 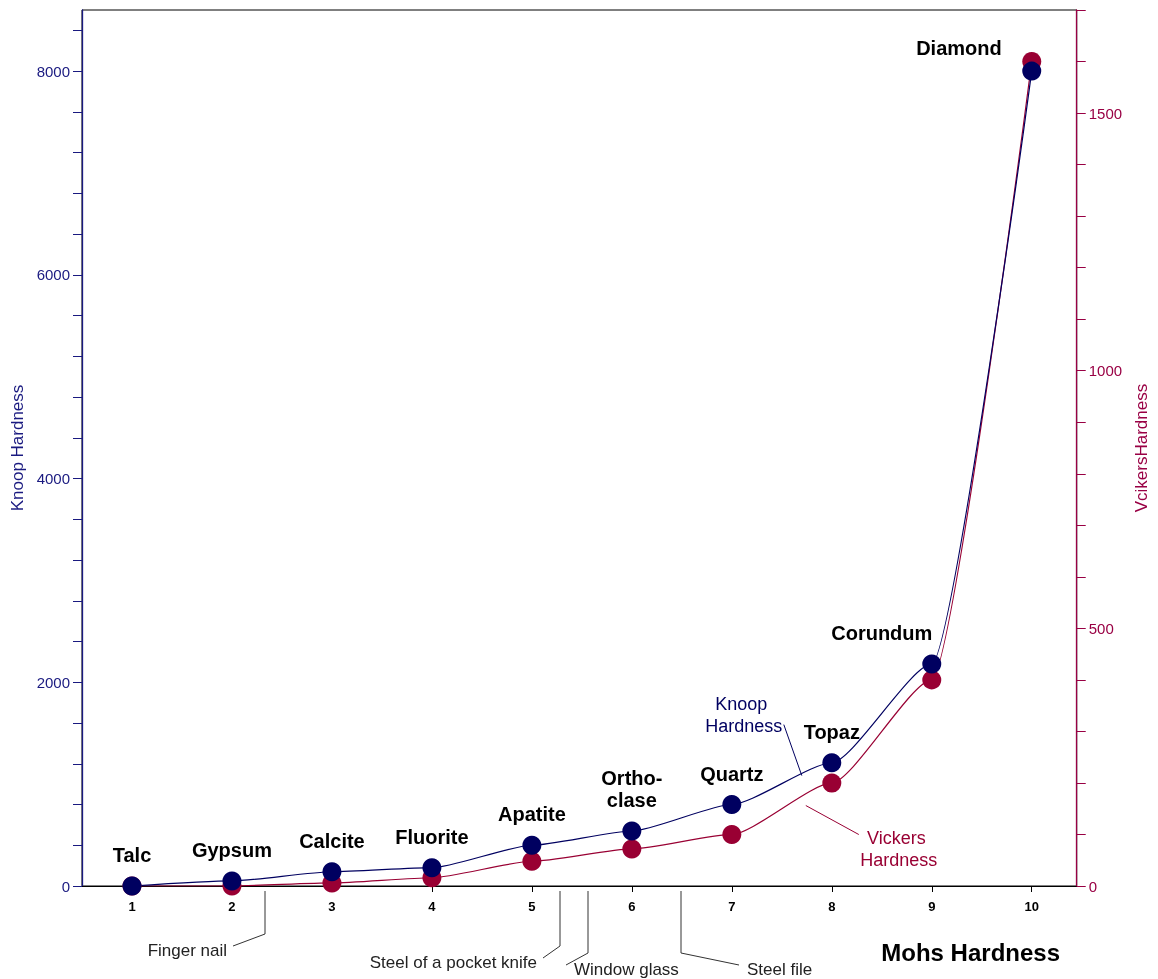 What do you see at coordinates (132, 855) in the screenshot?
I see `annotation: Talc` at bounding box center [132, 855].